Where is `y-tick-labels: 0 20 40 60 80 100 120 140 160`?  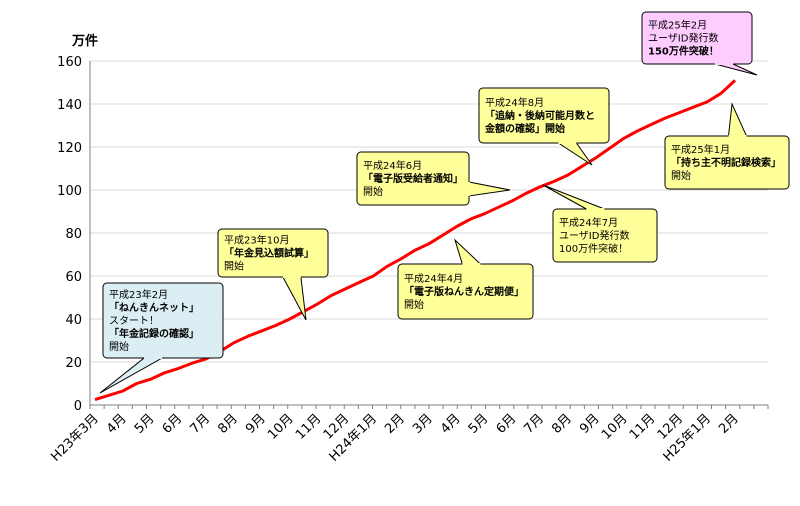 y-tick-labels: 0 20 40 60 80 100 120 140 160 is located at coordinates (69, 234).